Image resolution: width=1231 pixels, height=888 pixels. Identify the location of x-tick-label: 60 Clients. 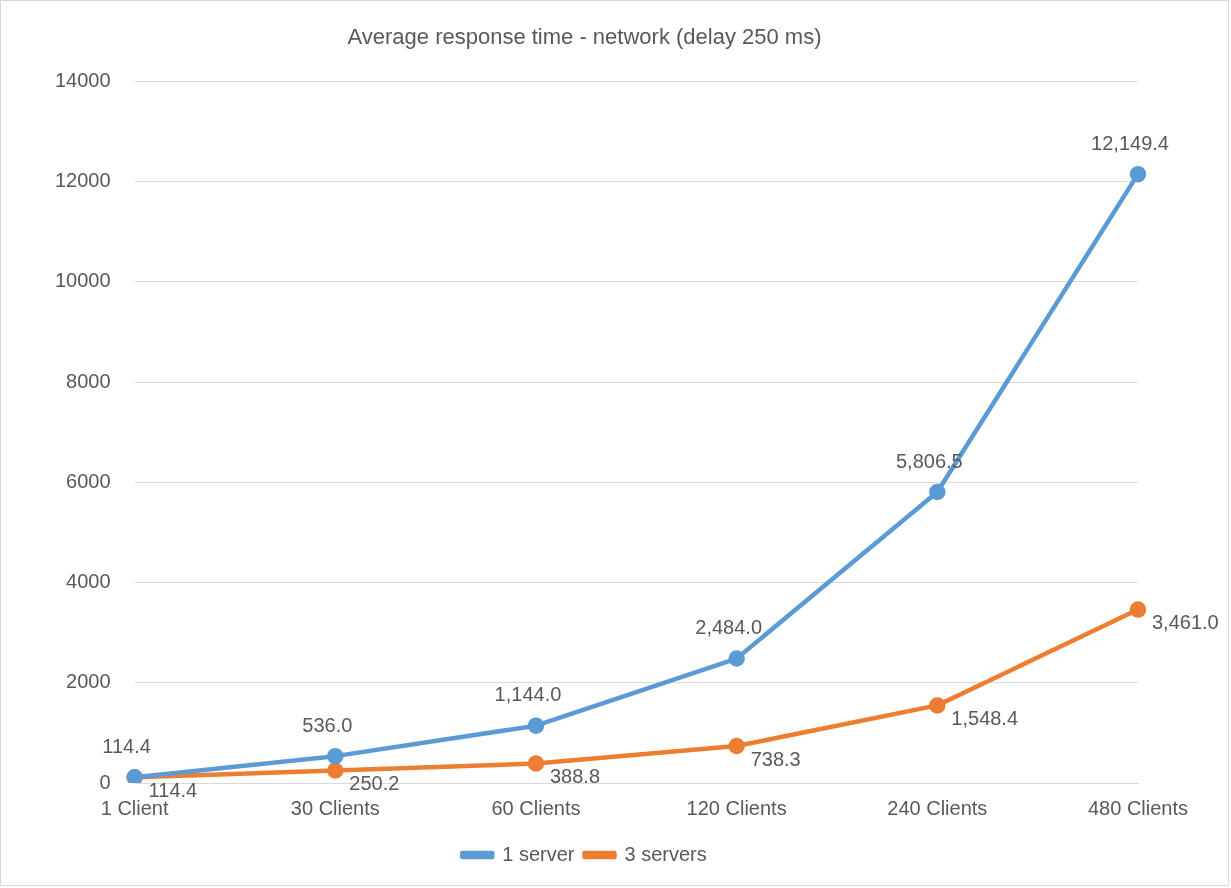
(536, 807).